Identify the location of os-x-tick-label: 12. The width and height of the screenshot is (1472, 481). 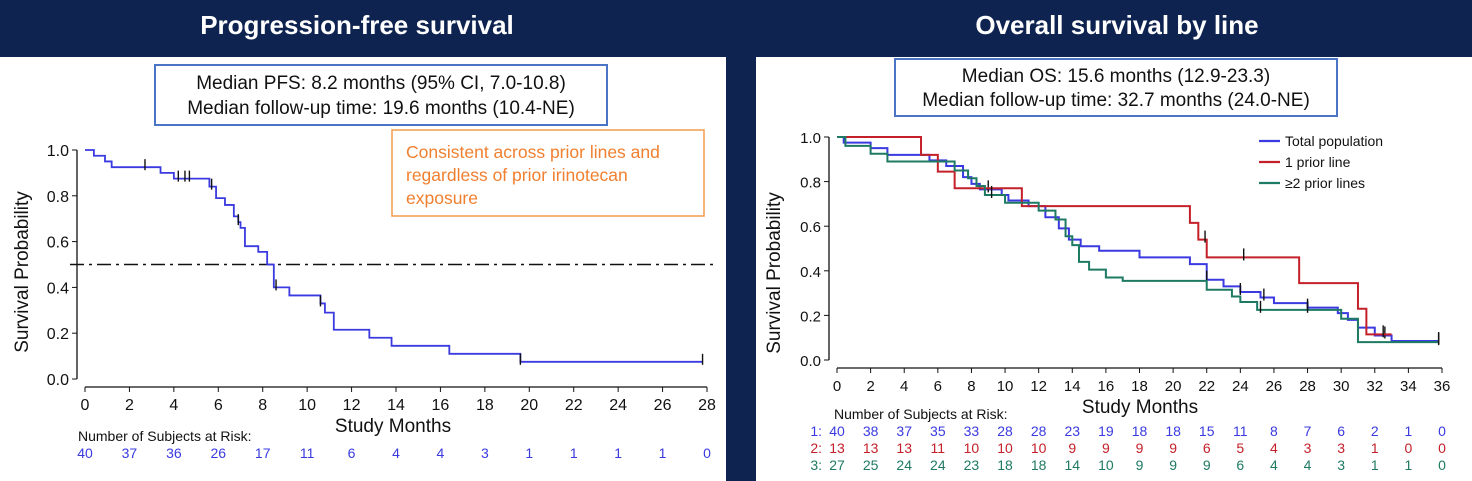
(1038, 386).